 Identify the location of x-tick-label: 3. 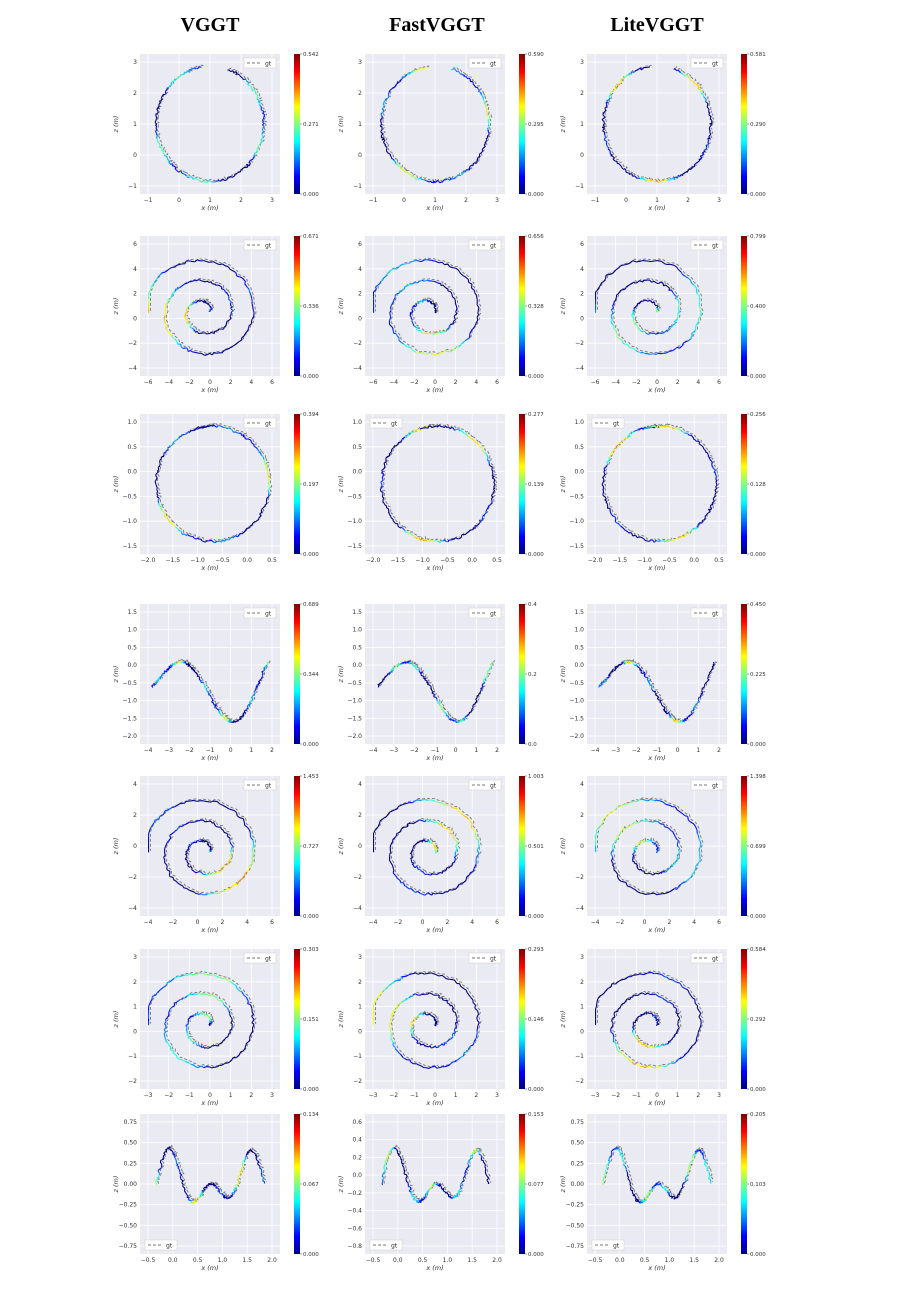
(497, 1095).